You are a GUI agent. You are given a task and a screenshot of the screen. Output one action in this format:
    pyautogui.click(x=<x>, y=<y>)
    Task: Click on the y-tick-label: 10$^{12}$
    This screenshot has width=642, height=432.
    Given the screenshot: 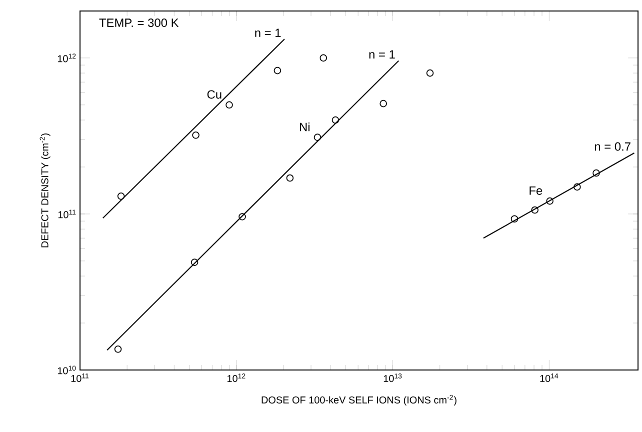 What is the action you would take?
    pyautogui.click(x=67, y=58)
    